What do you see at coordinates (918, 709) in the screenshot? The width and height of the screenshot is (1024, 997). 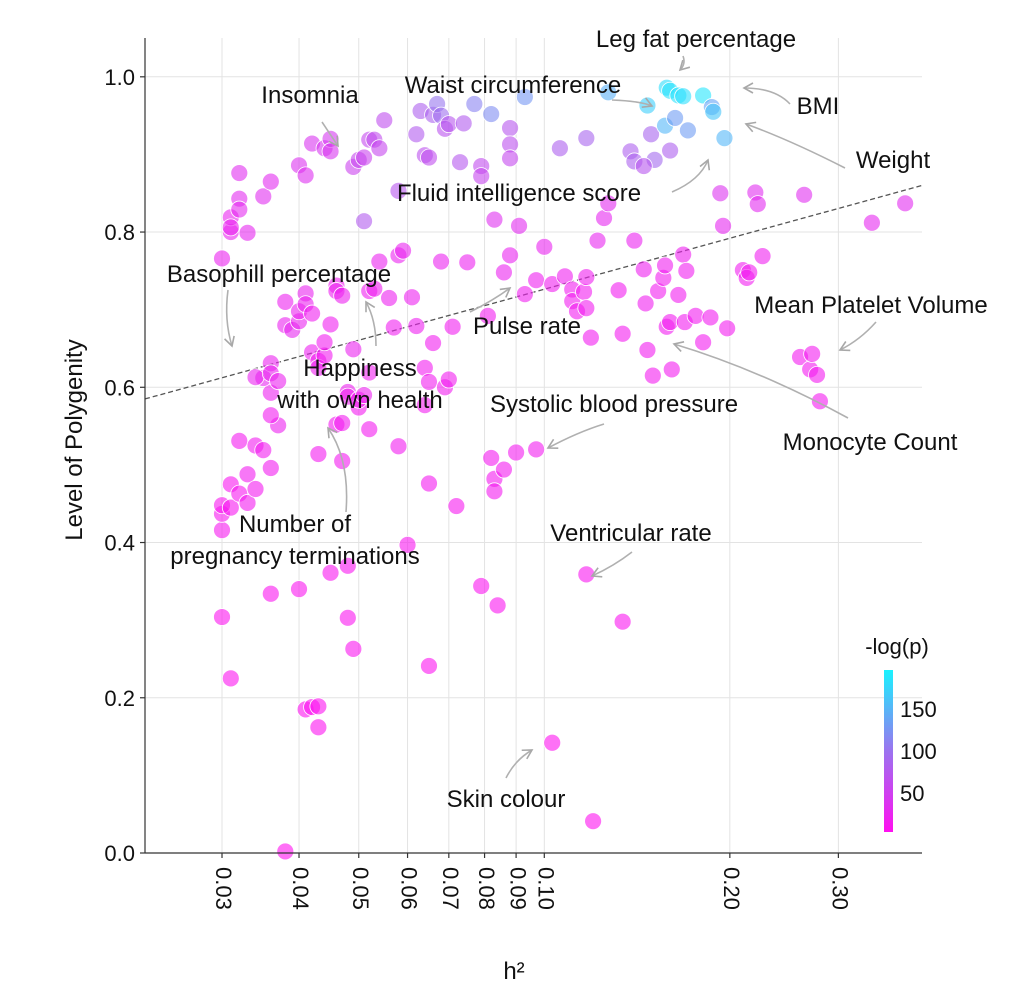 I see `colorbar-tick-label: 150` at bounding box center [918, 709].